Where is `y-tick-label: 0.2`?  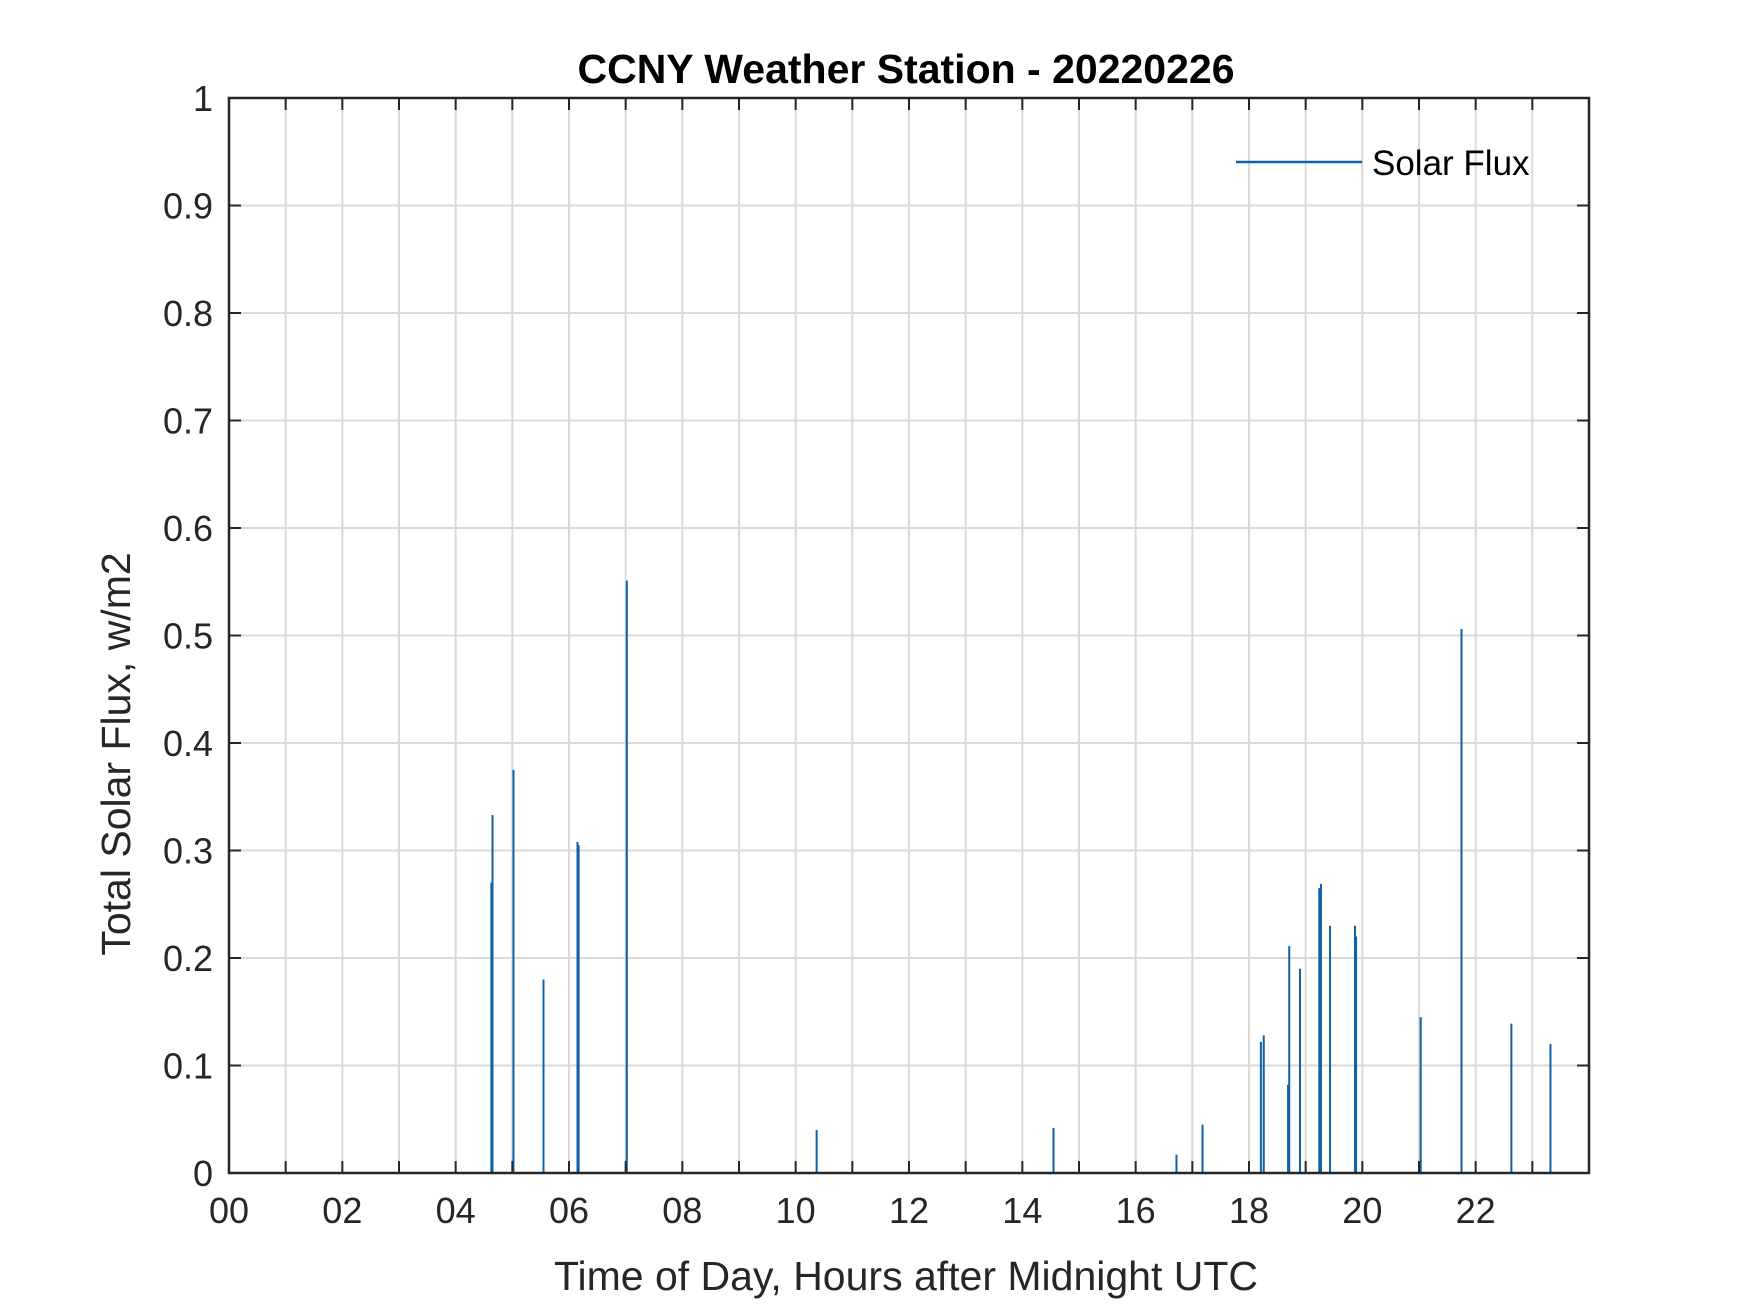 y-tick-label: 0.2 is located at coordinates (188, 958).